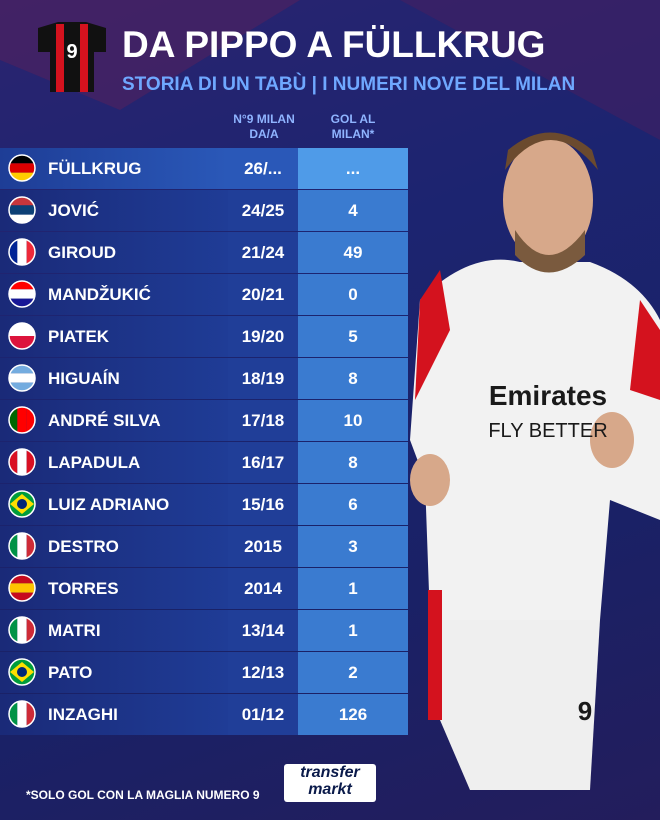 This screenshot has width=660, height=820. I want to click on period: 20/21, so click(263, 294).